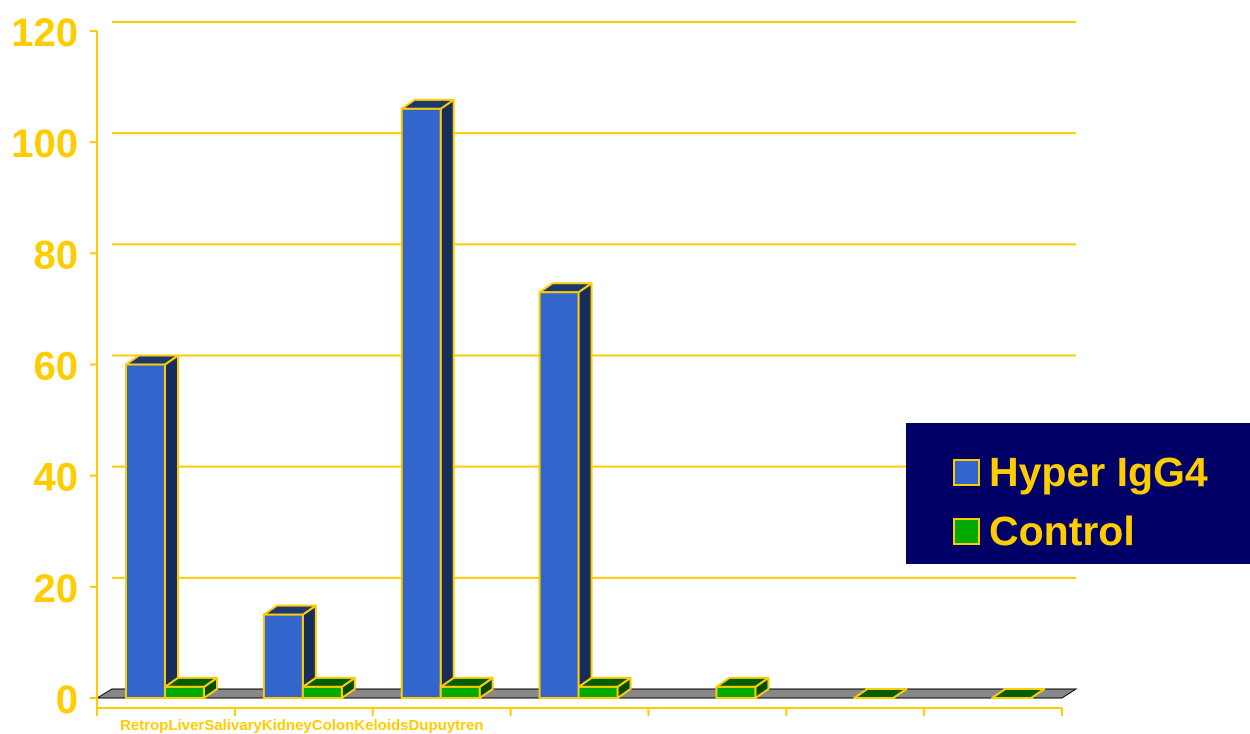  Describe the element at coordinates (56, 589) in the screenshot. I see `y-tick-label: 20` at that location.